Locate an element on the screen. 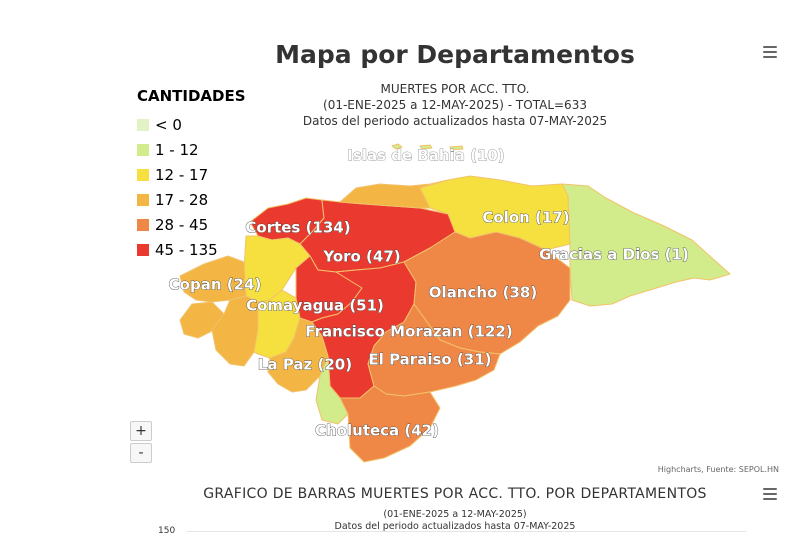 The width and height of the screenshot is (792, 537). region-label: Comayagua (51) is located at coordinates (315, 306).